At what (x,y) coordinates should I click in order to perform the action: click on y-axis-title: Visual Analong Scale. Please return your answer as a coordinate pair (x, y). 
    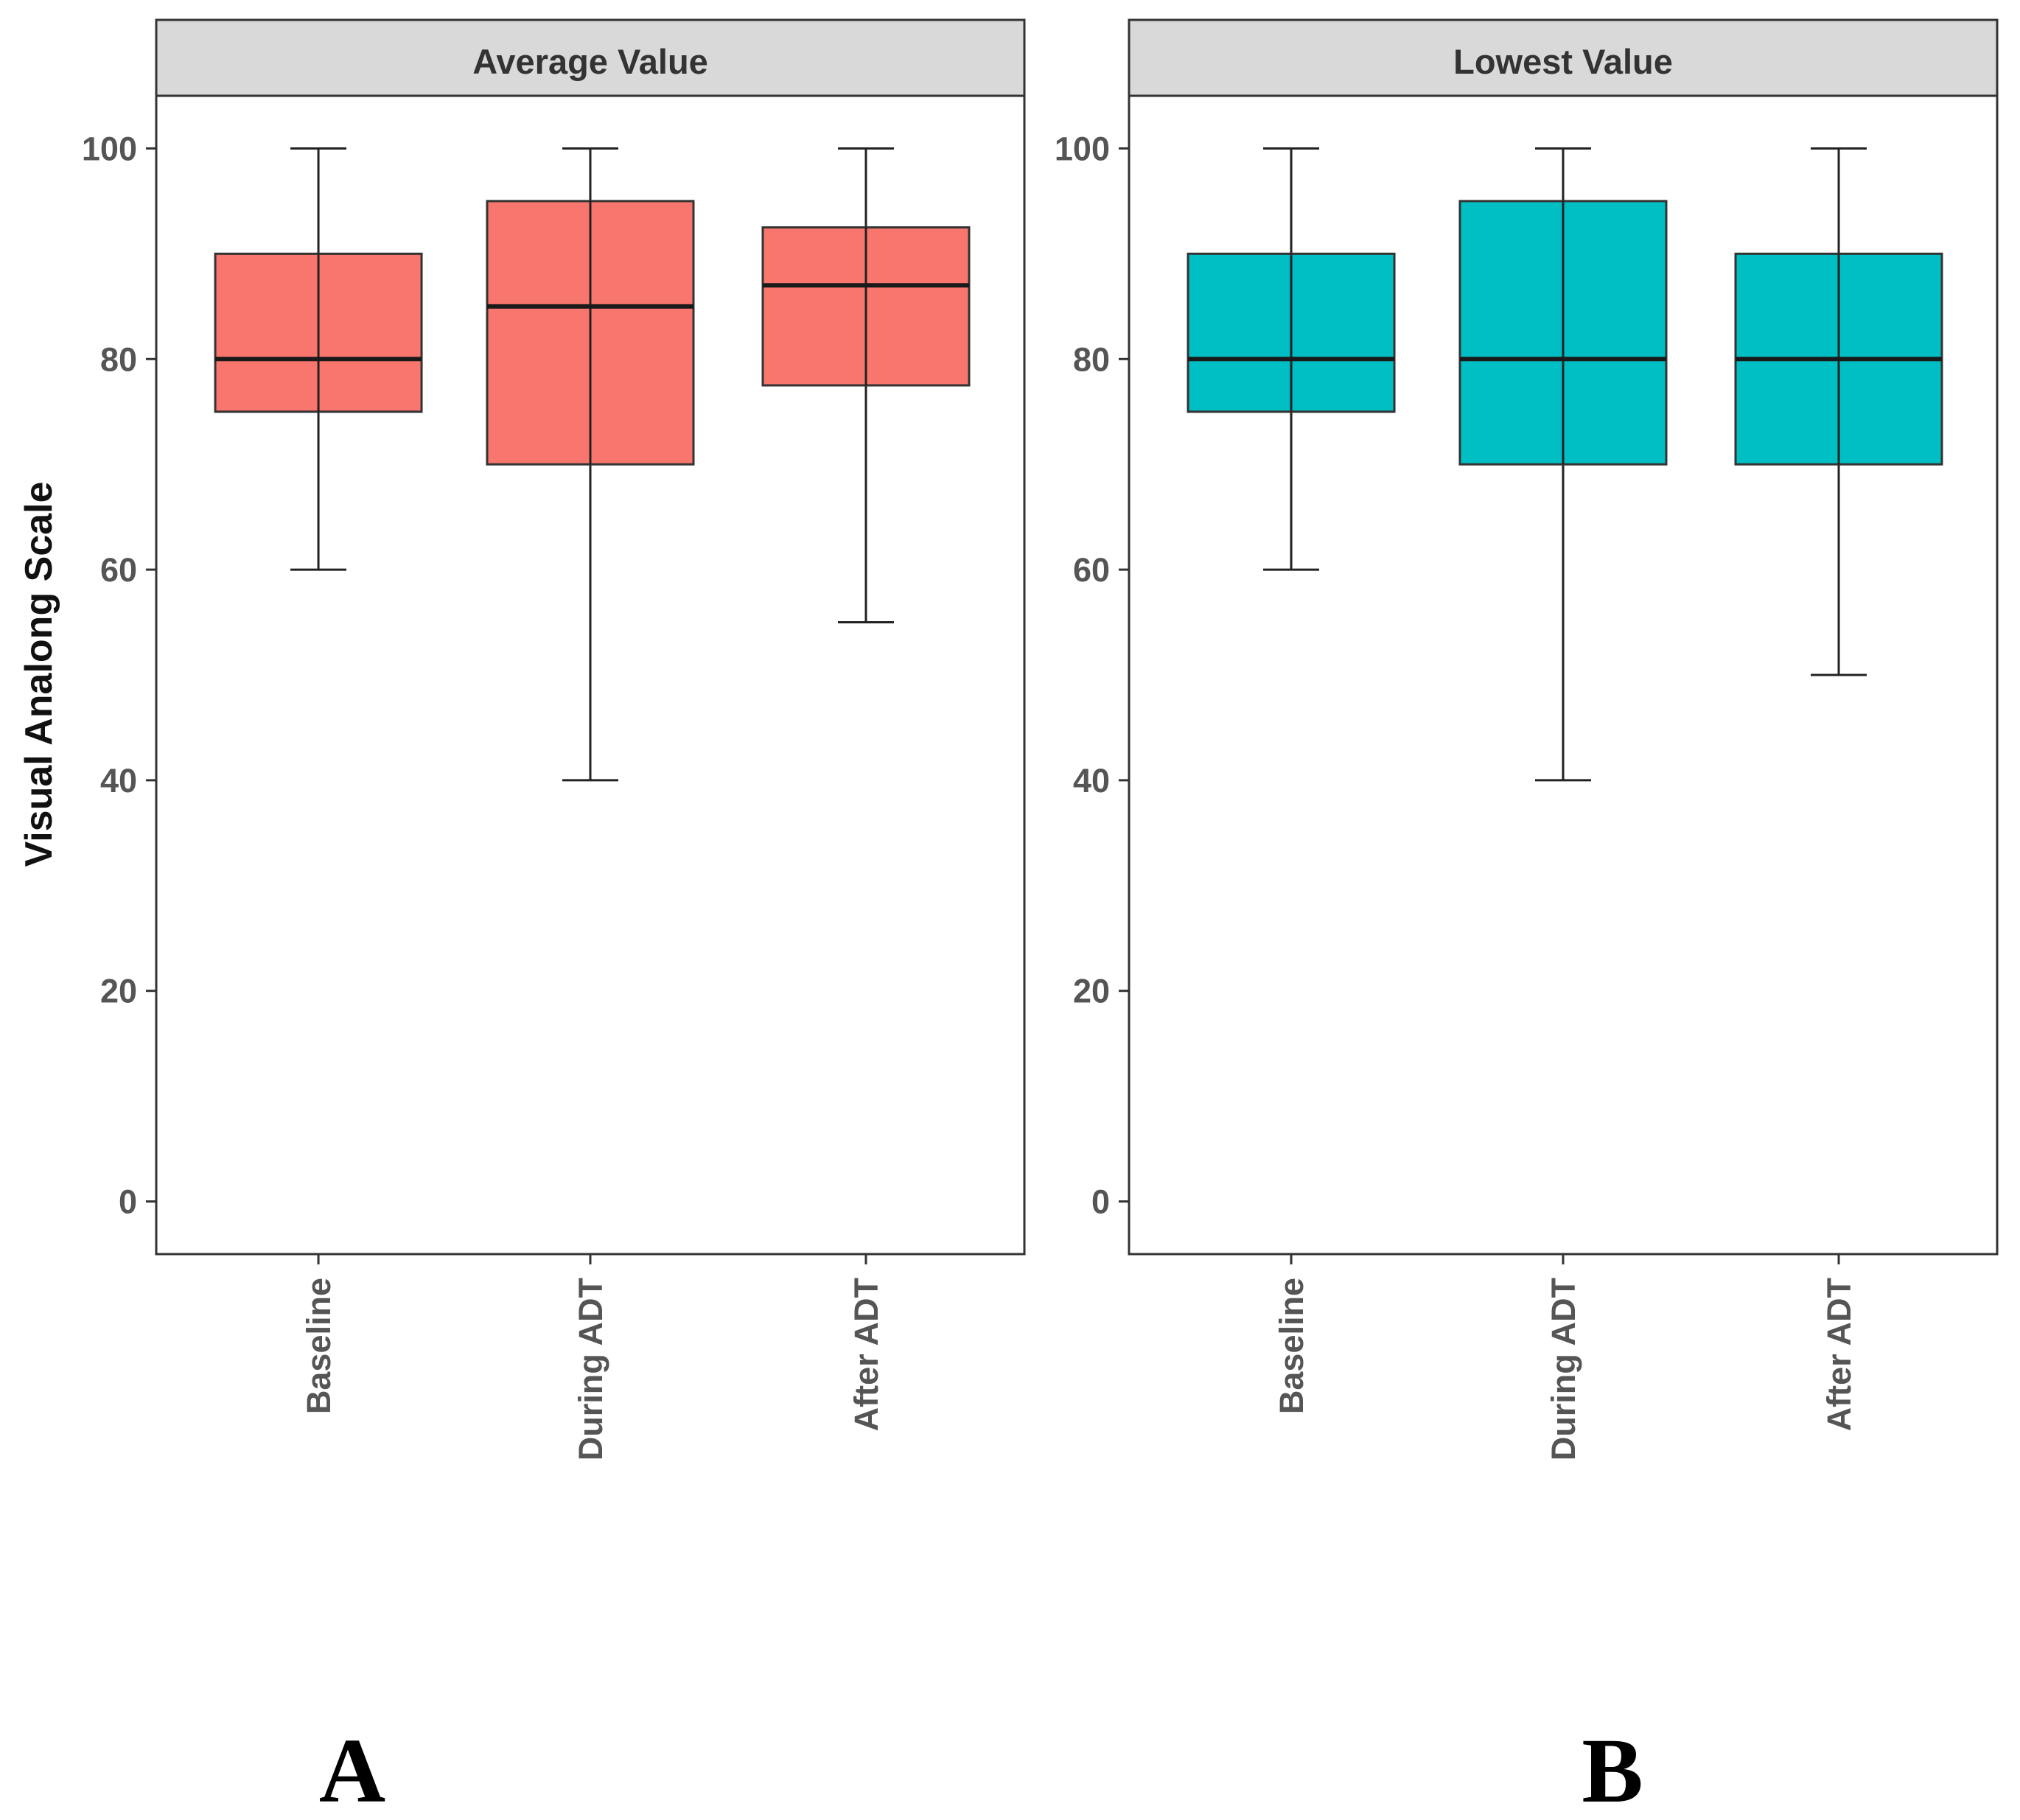
    Looking at the image, I should click on (39, 674).